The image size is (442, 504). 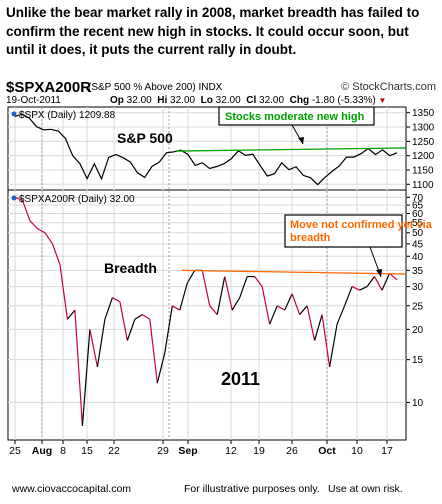 I want to click on top-legend: $SPX (Daily) 1209.88, so click(x=67, y=115).